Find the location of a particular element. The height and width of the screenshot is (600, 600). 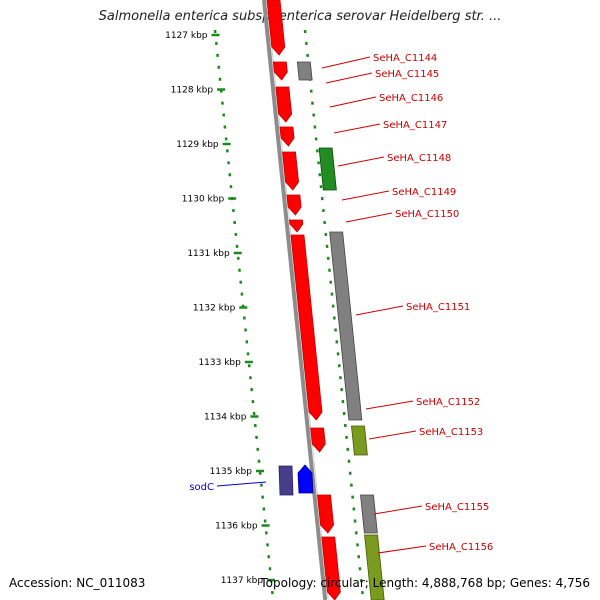

gene-label-1150-leader is located at coordinates (369, 217).